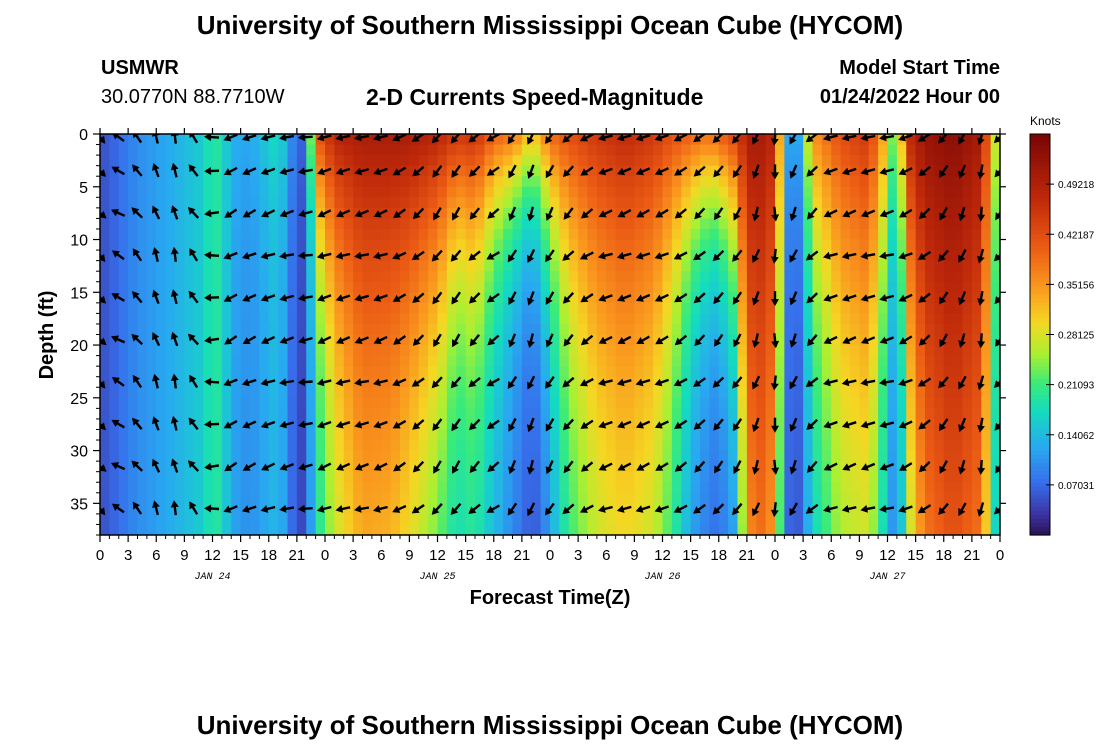 Image resolution: width=1100 pixels, height=750 pixels. I want to click on x-tick-label: 3, so click(578, 555).